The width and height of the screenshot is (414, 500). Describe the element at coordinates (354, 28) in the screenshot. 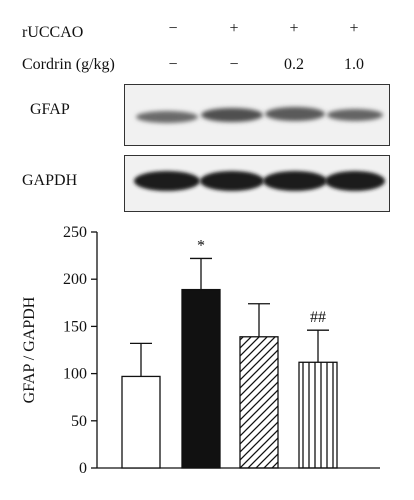

I see `rucccao-value-4: +` at that location.